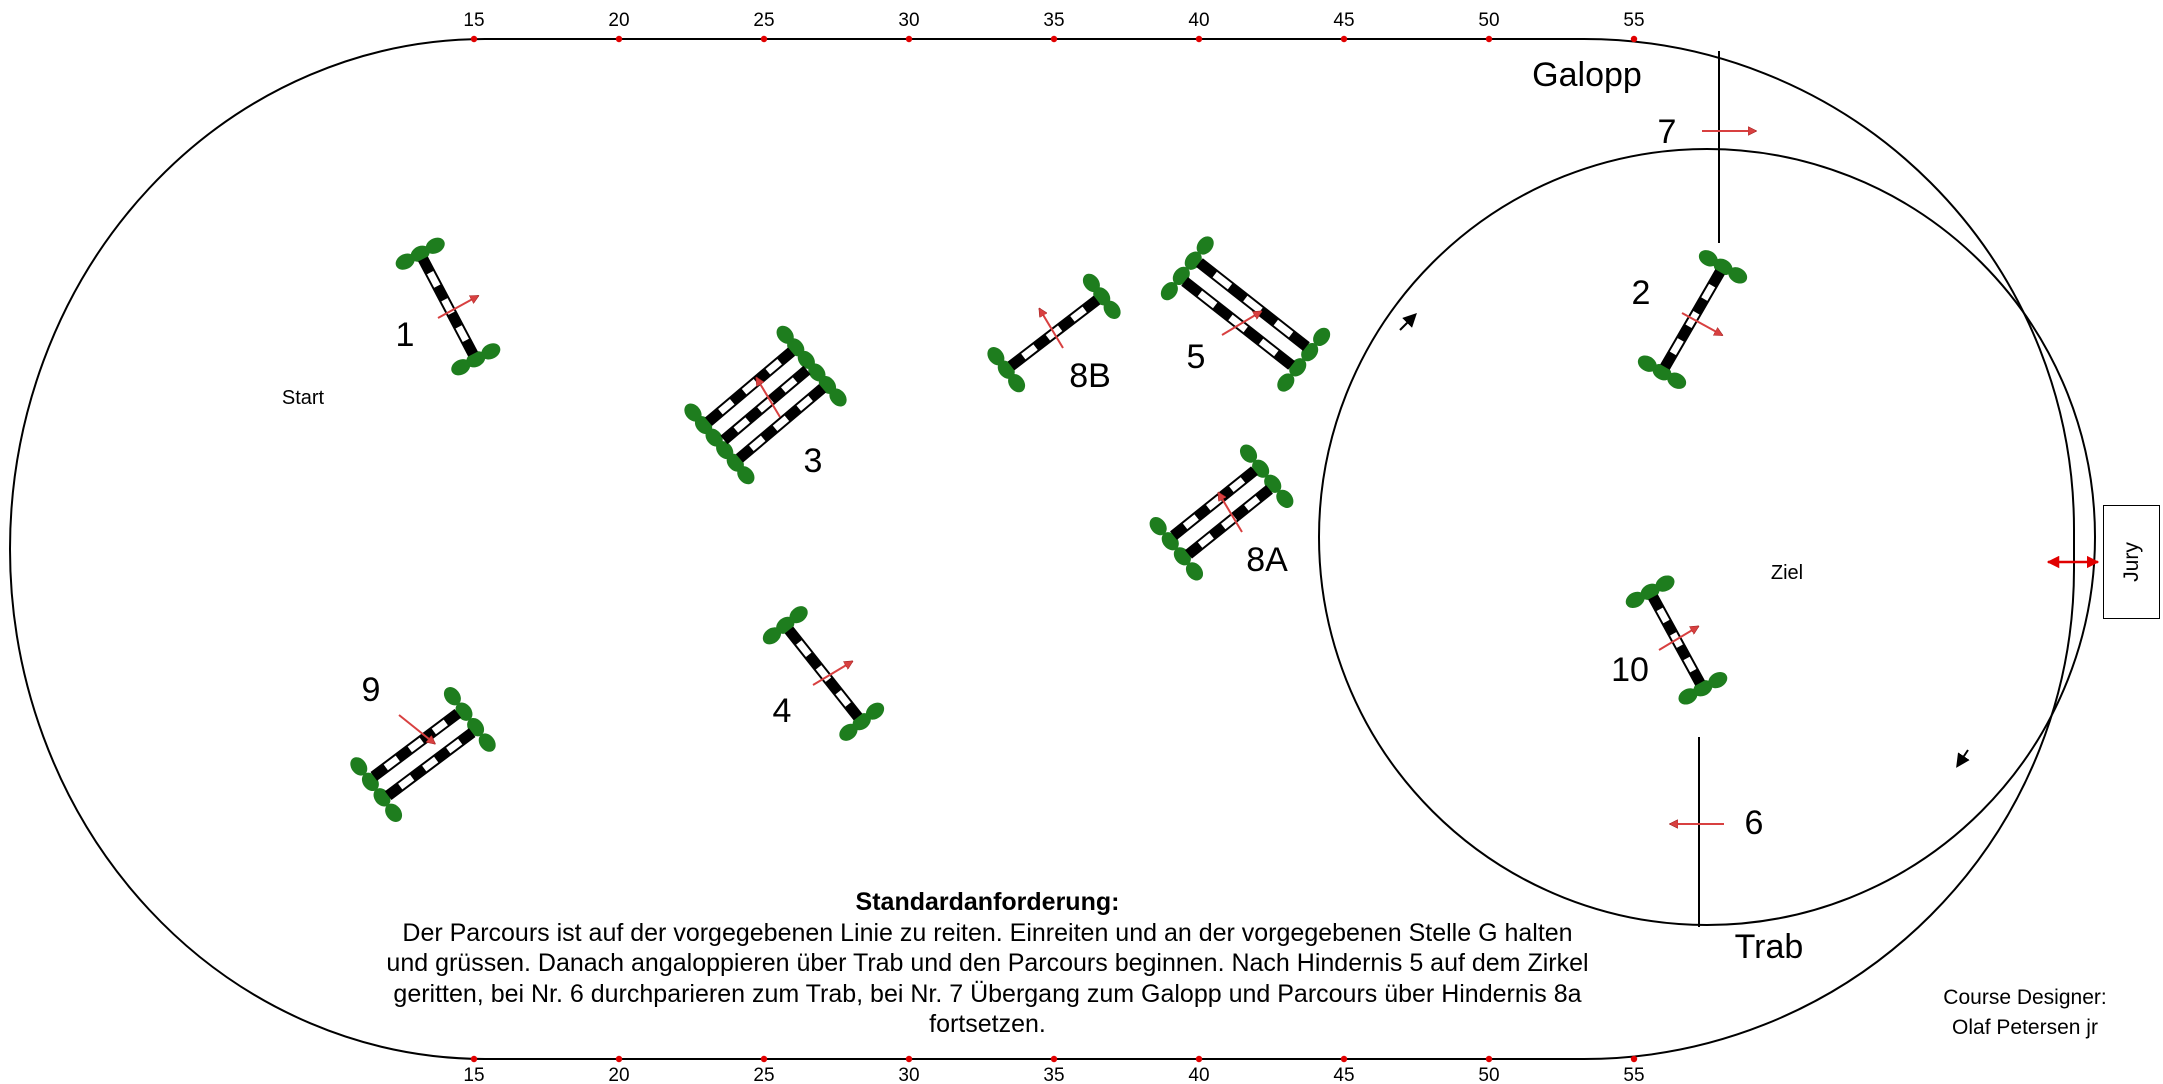 Image resolution: width=2163 pixels, height=1084 pixels. I want to click on ruler-label-top: 25, so click(763, 20).